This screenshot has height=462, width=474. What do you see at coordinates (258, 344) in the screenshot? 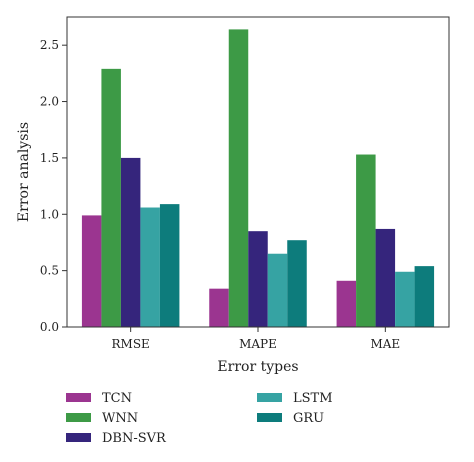
I see `x-tick-label: MAPE` at bounding box center [258, 344].